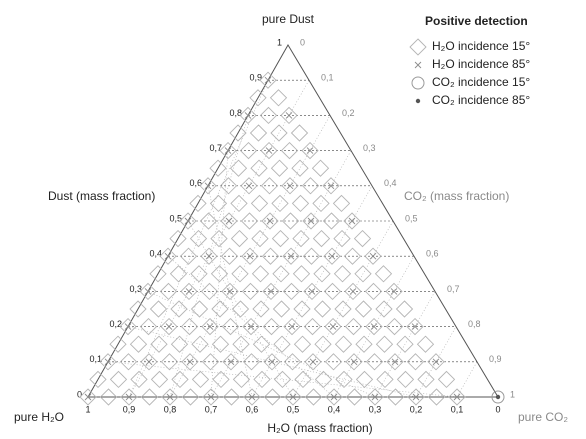 Image resolution: width=586 pixels, height=439 pixels. I want to click on h2o-tick-label: 0,7, so click(211, 409).